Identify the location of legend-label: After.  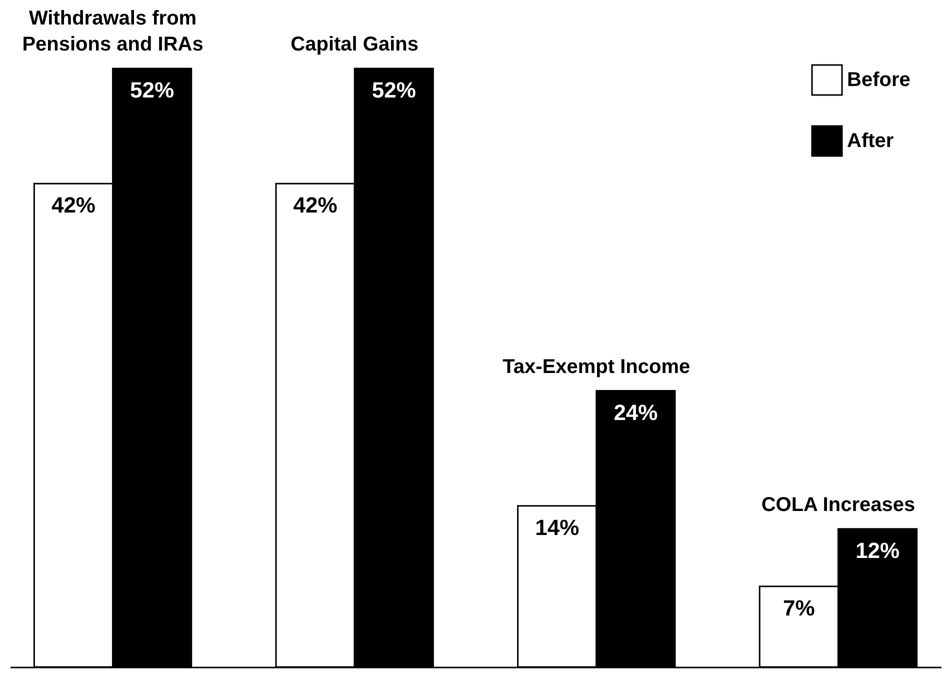
(870, 141).